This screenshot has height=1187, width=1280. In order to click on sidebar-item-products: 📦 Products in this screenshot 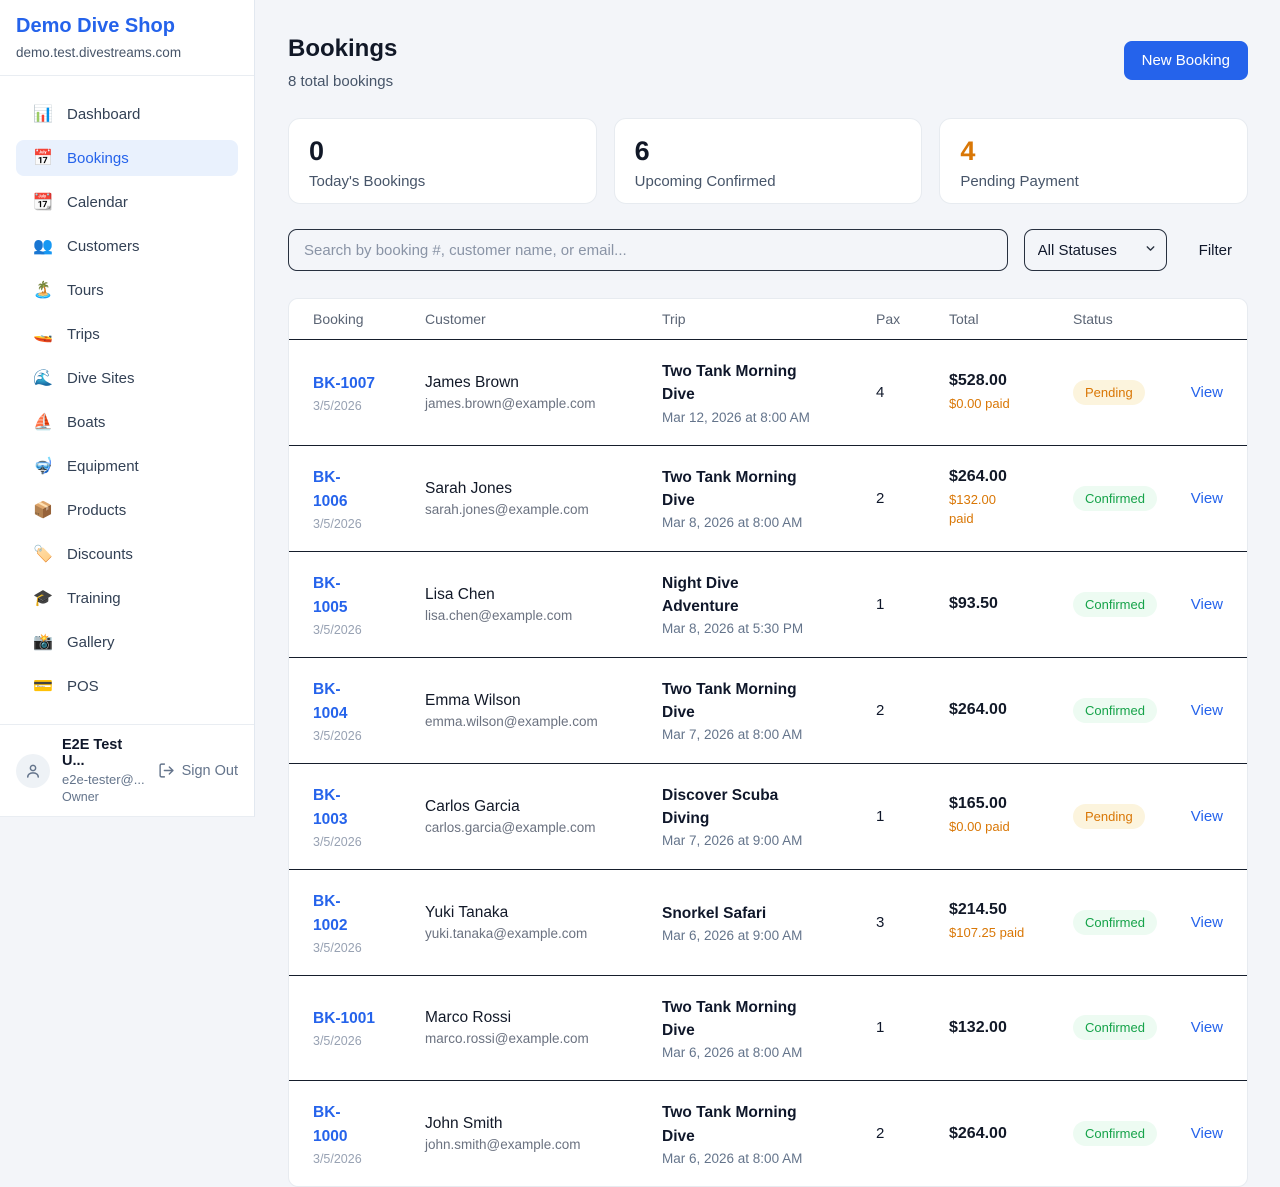, I will do `click(127, 510)`.